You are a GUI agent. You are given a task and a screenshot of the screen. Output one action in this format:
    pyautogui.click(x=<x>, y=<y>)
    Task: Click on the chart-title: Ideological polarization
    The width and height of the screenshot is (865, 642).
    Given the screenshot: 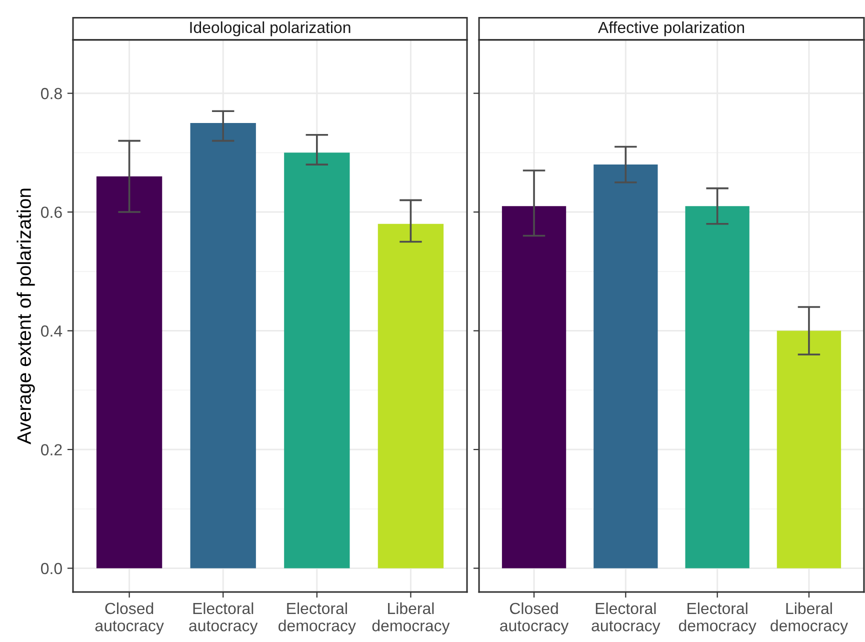 What is the action you would take?
    pyautogui.click(x=270, y=28)
    